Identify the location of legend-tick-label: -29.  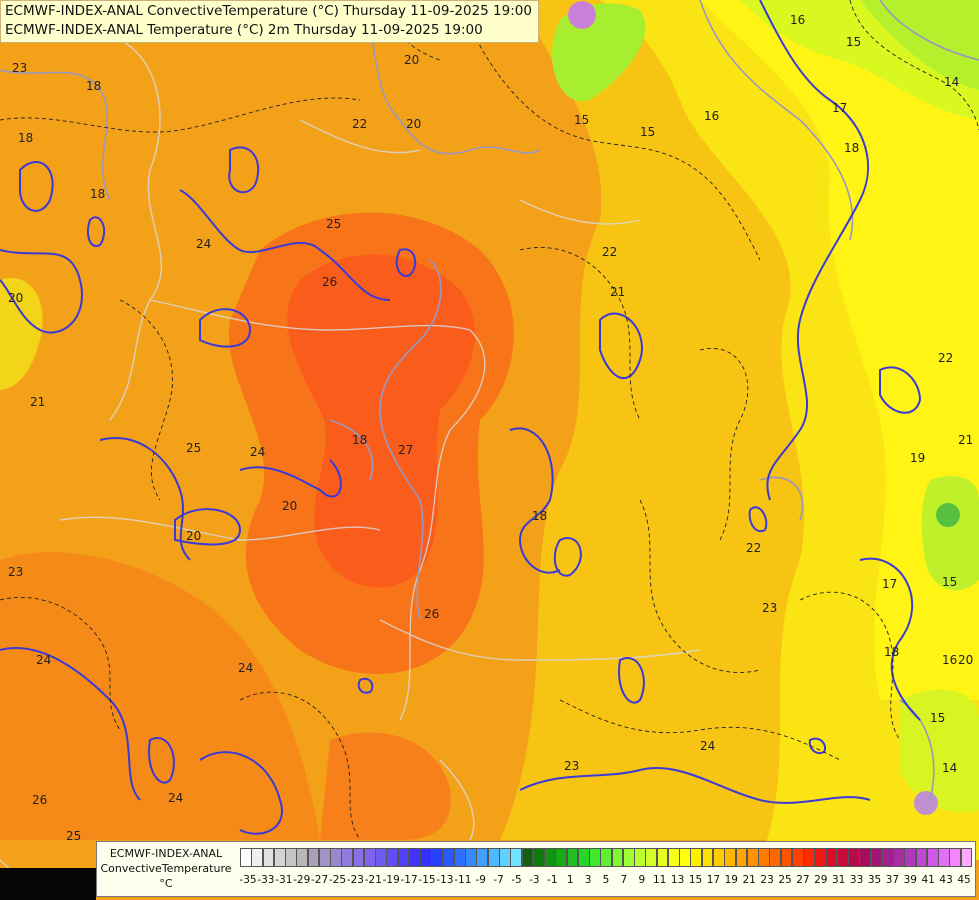
(302, 880).